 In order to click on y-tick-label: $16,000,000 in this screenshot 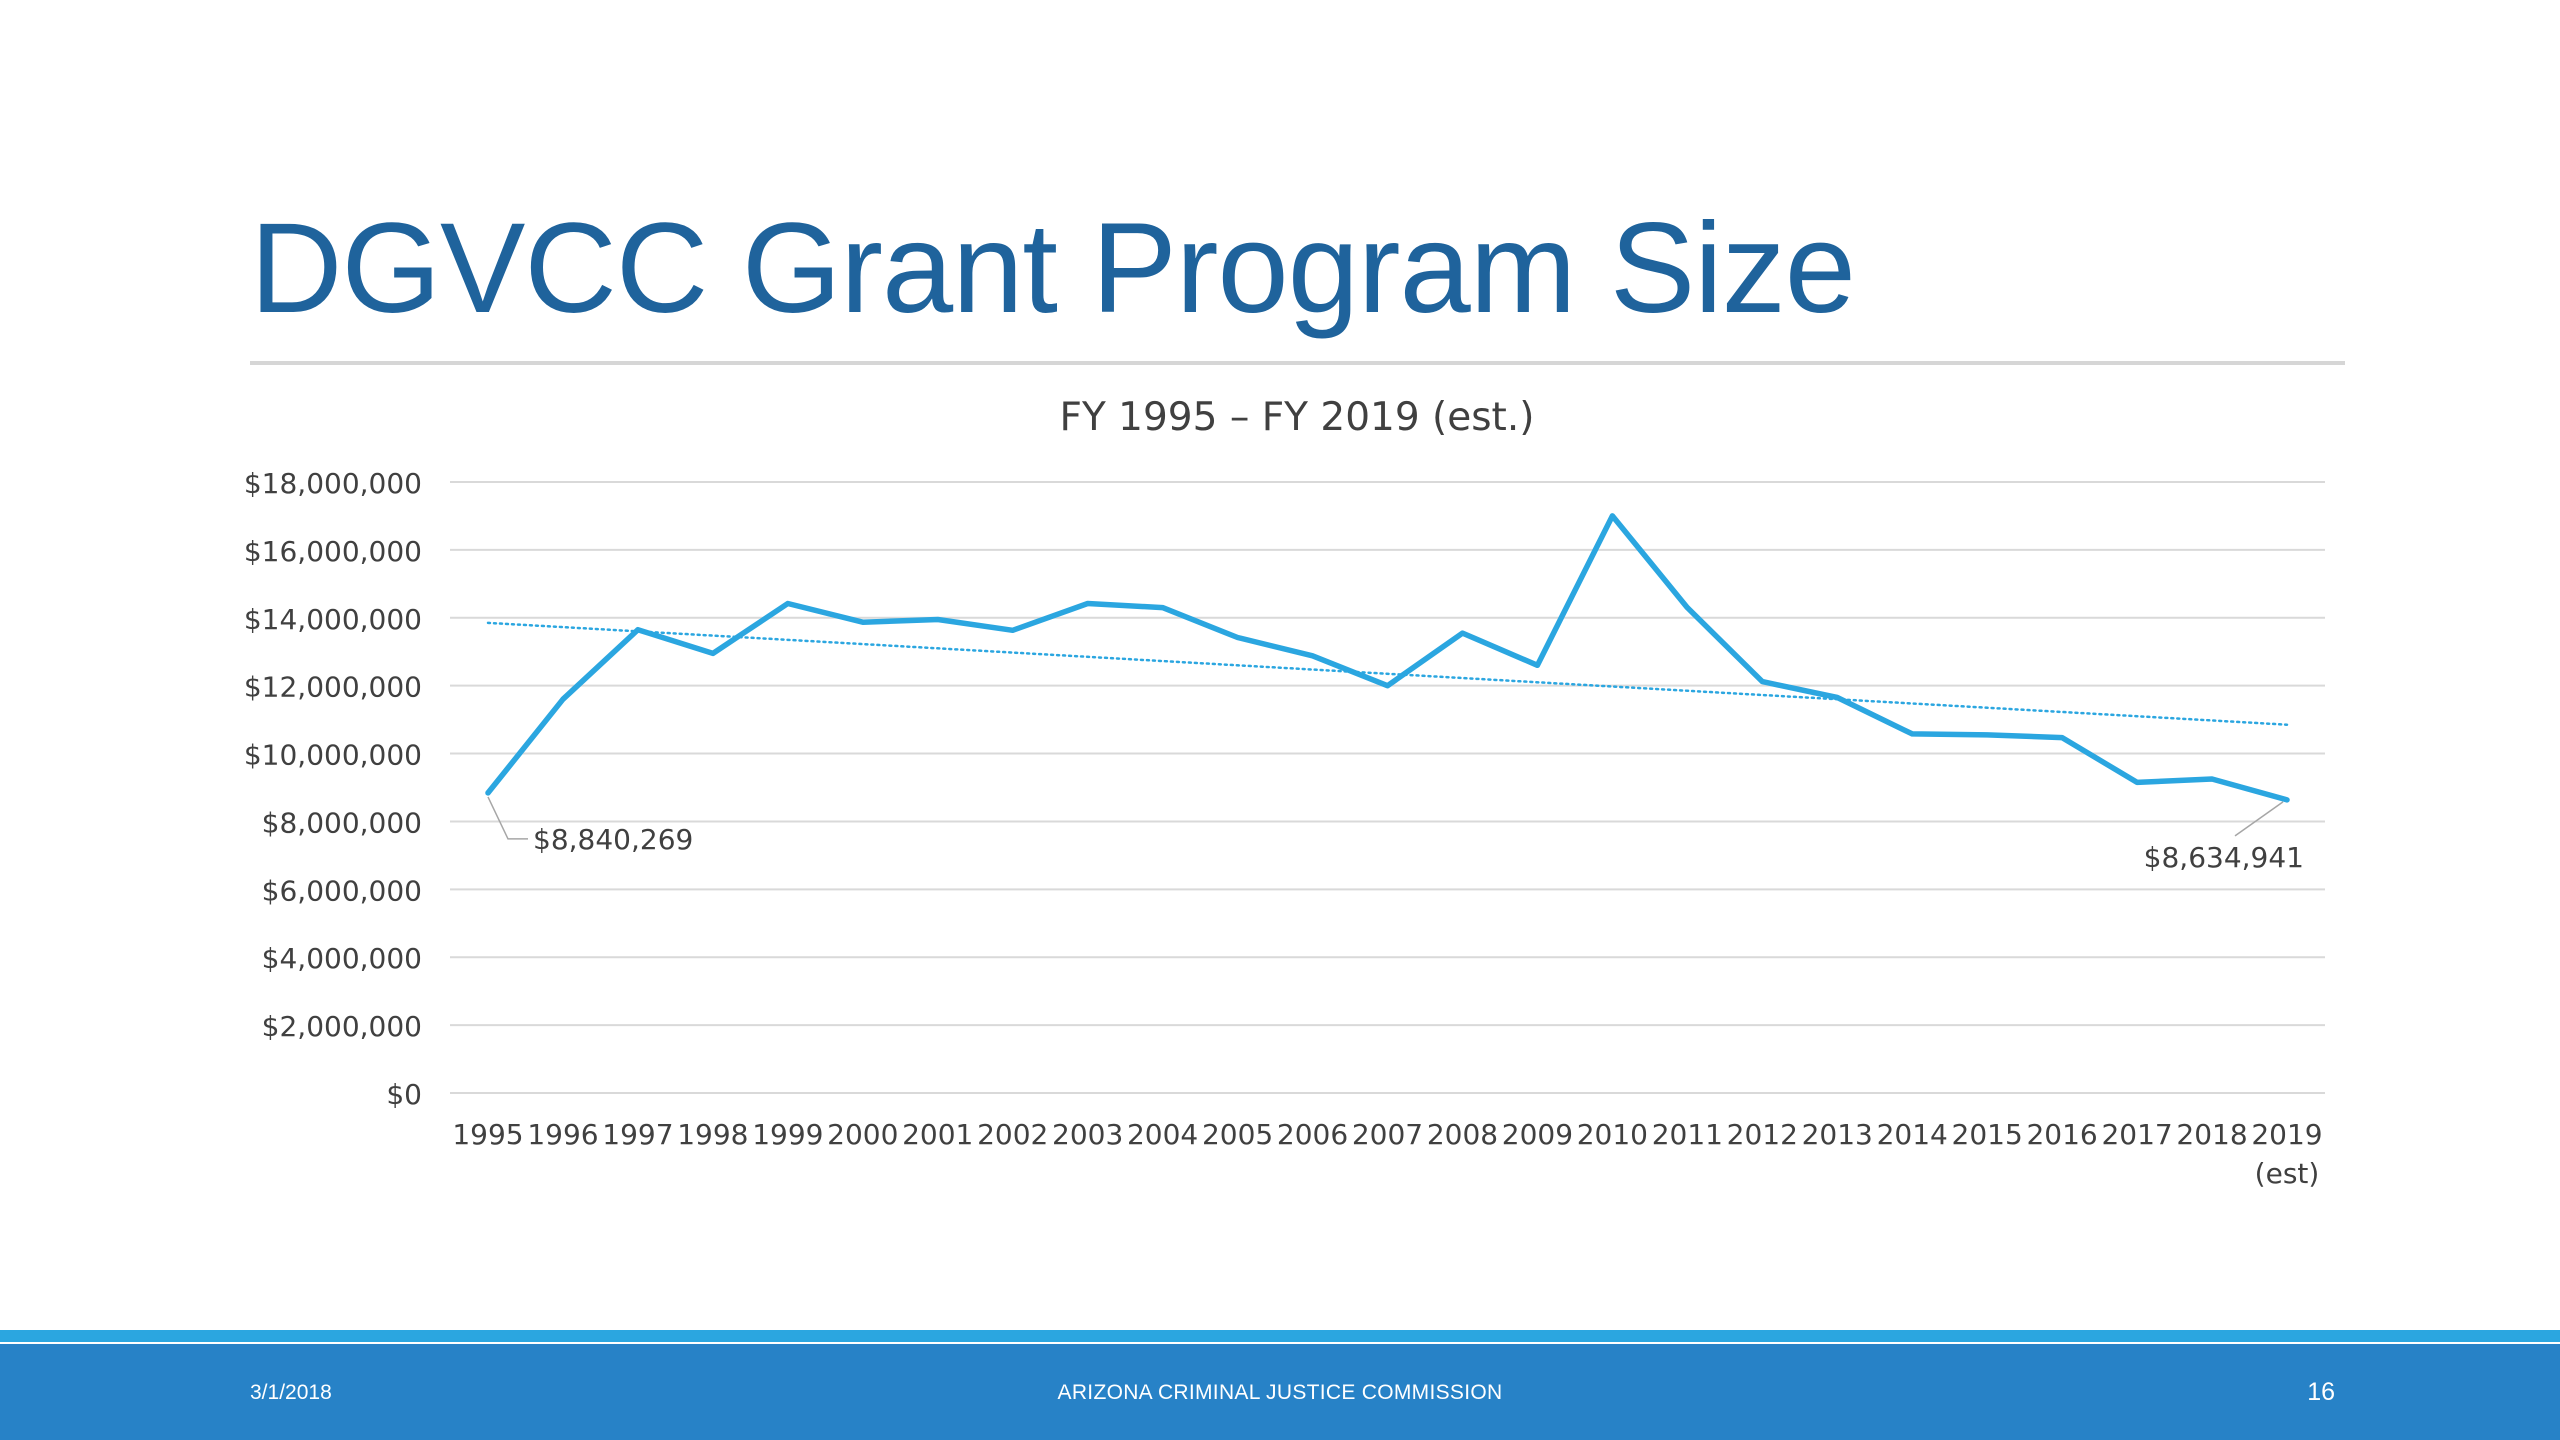, I will do `click(333, 551)`.